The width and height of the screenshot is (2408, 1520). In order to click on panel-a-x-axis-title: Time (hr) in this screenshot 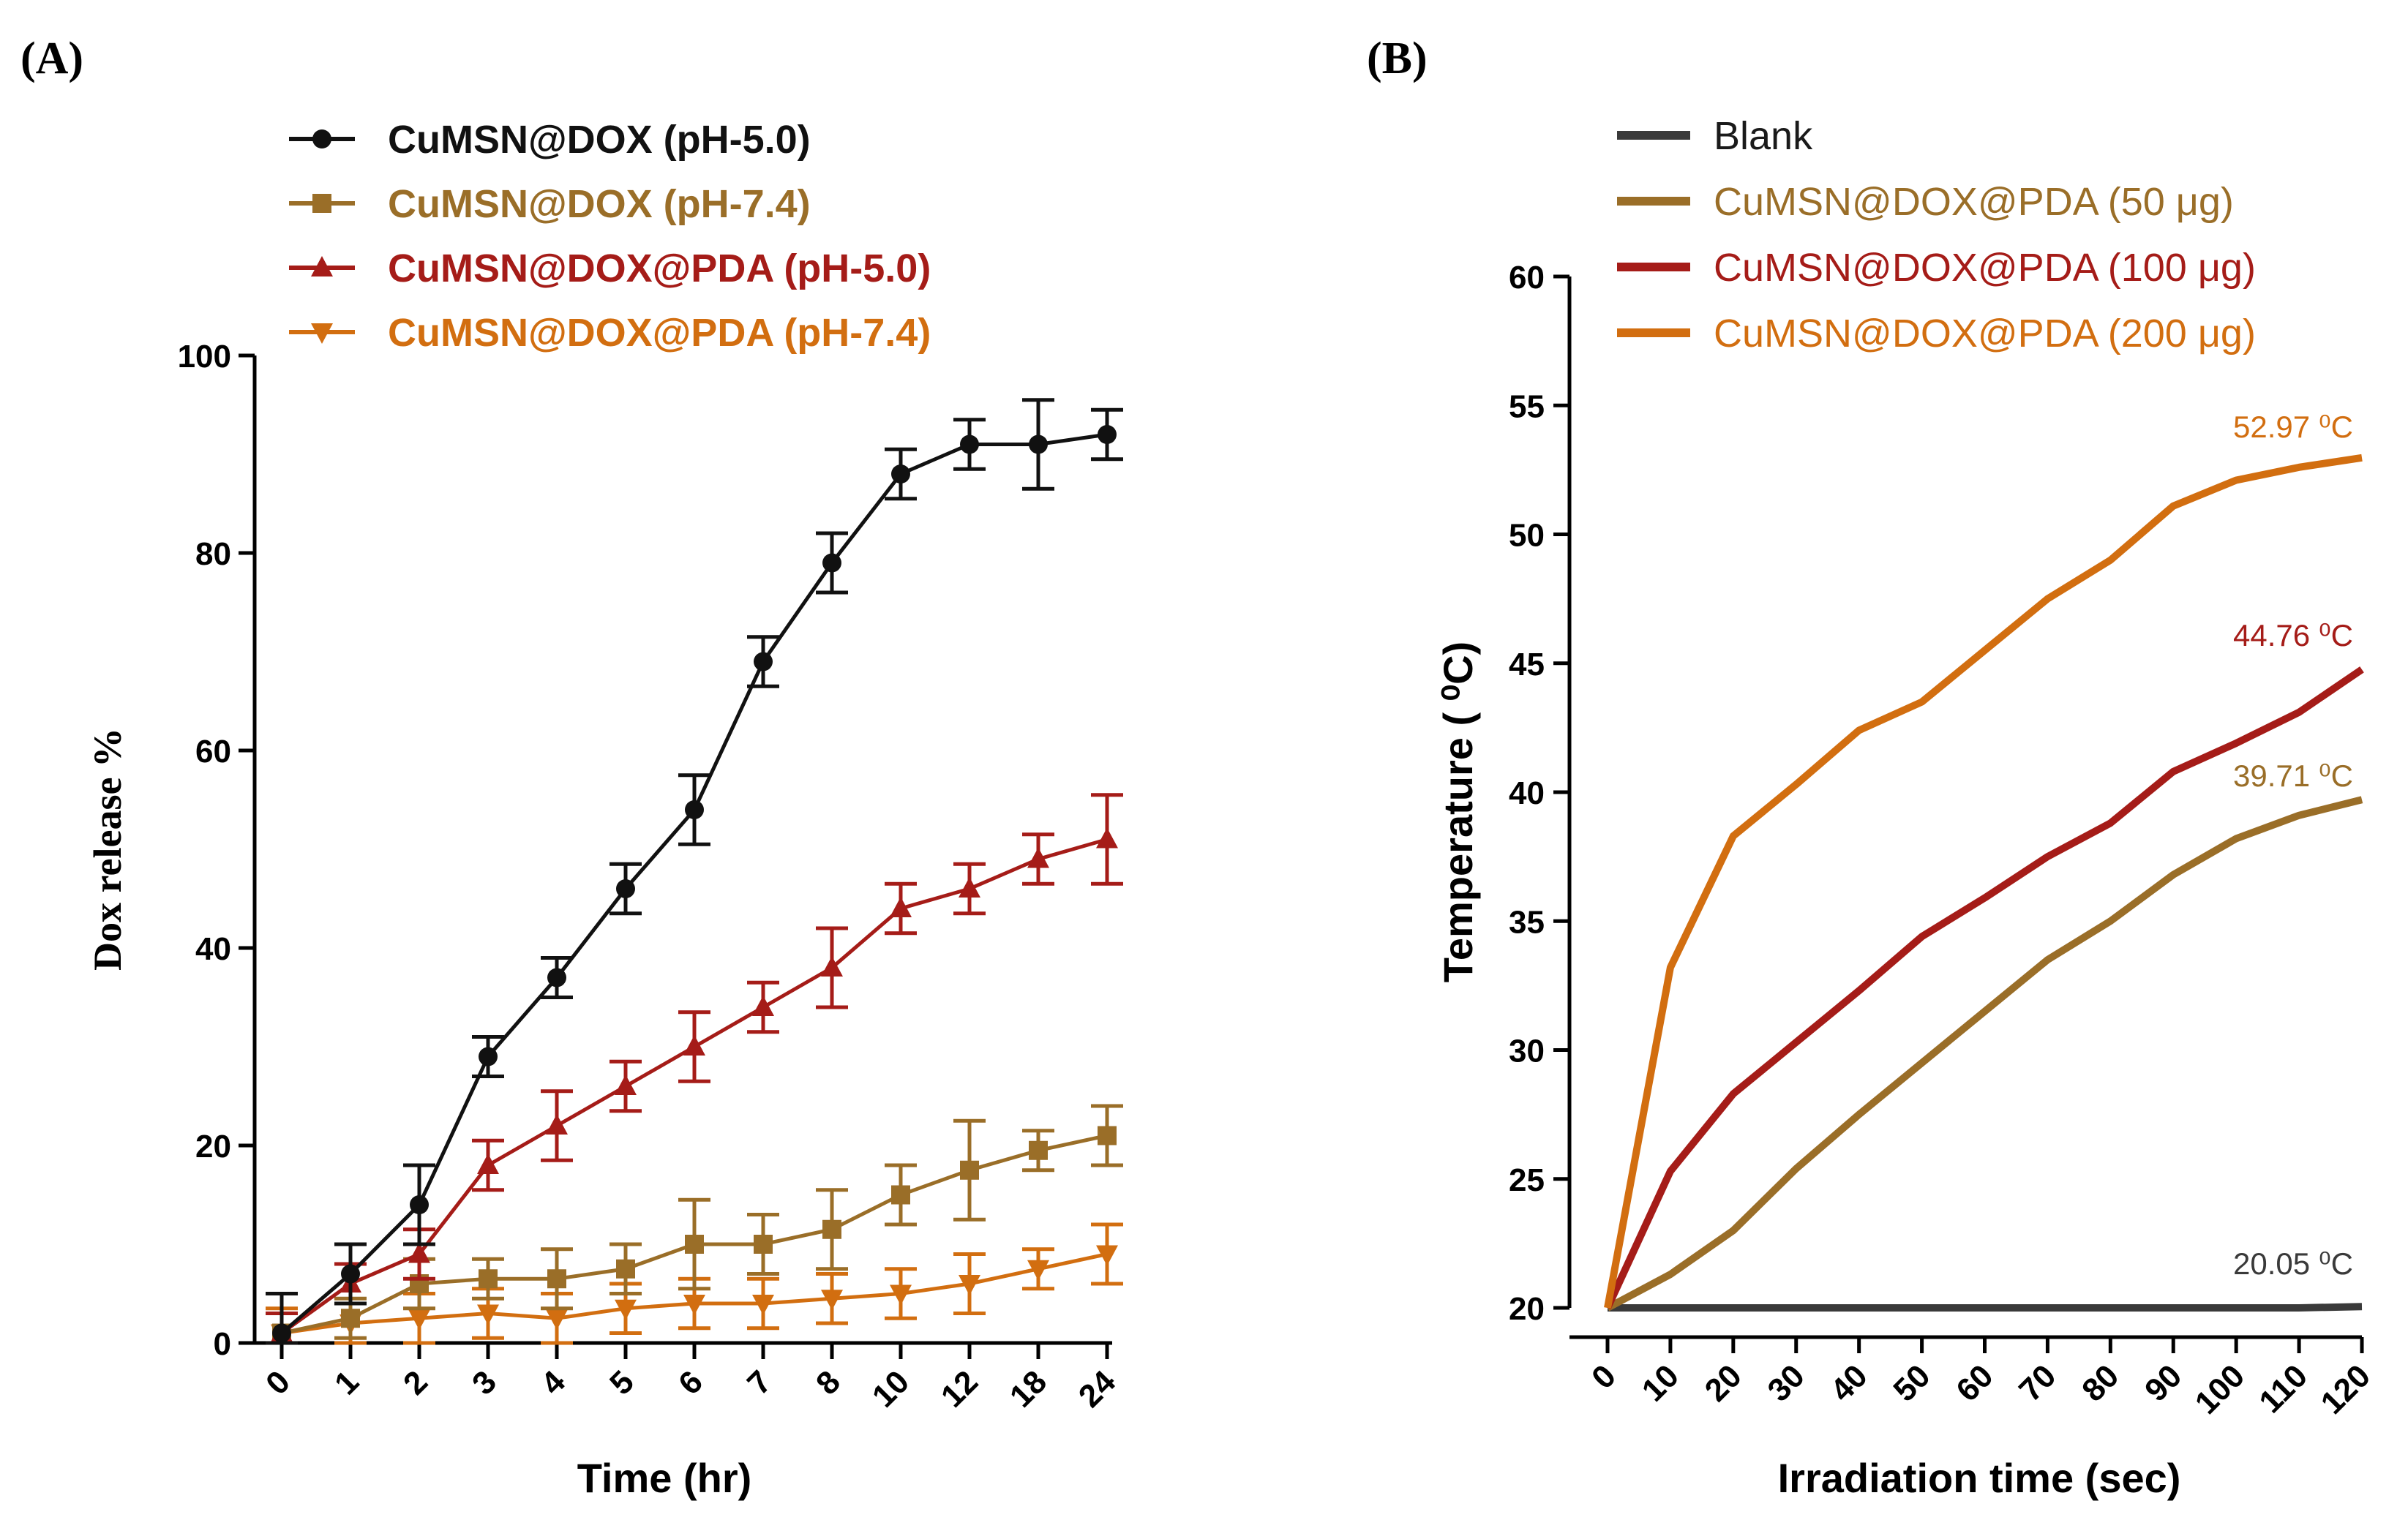, I will do `click(664, 1478)`.